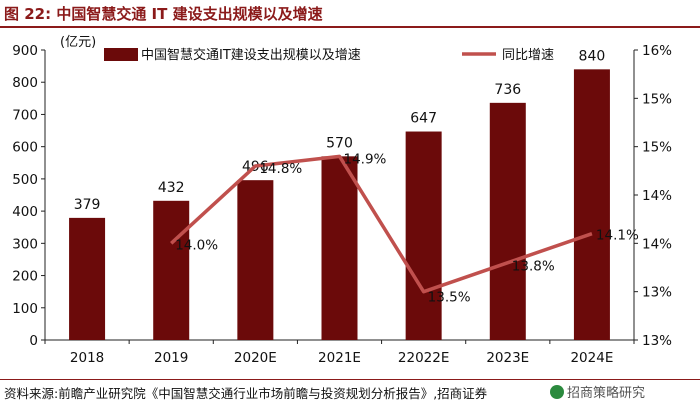 This screenshot has height=404, width=700. Describe the element at coordinates (171, 358) in the screenshot. I see `x-tick-label: 2019` at that location.